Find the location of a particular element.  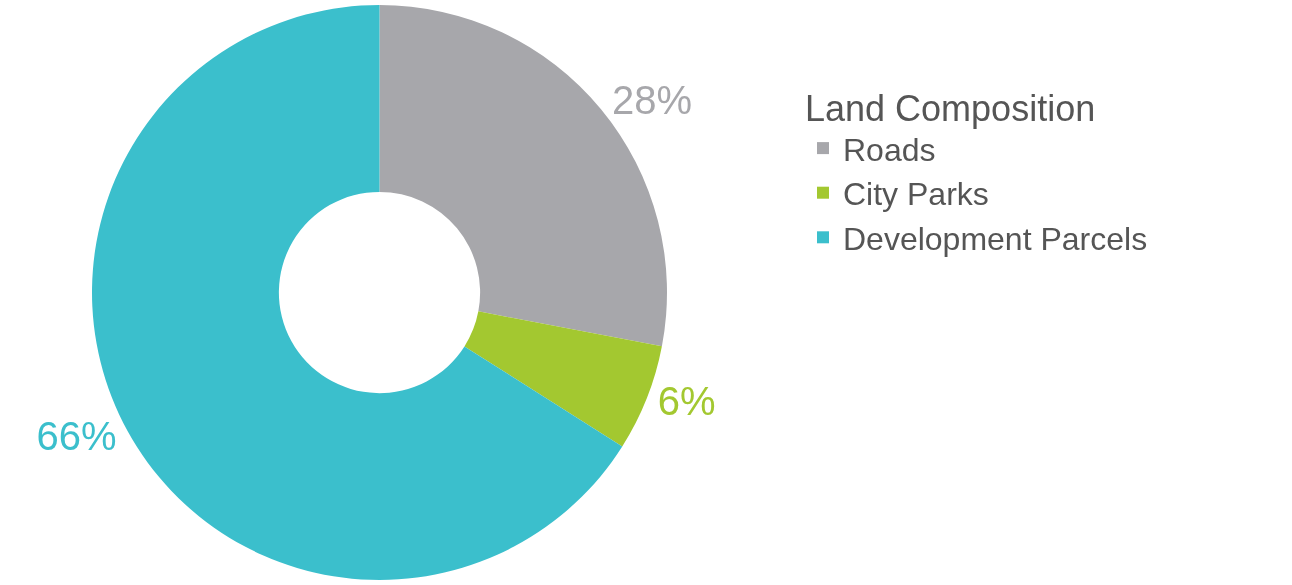

legend-title: Land Composition is located at coordinates (950, 108).